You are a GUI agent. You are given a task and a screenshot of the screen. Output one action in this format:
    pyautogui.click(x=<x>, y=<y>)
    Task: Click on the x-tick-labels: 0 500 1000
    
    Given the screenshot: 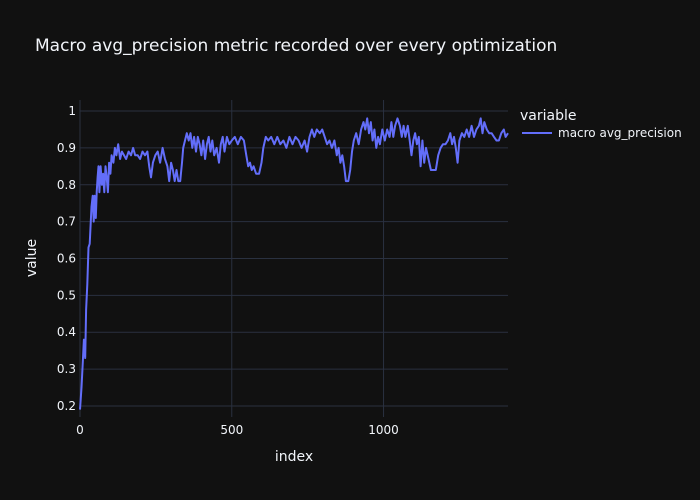 What is the action you would take?
    pyautogui.click(x=237, y=430)
    